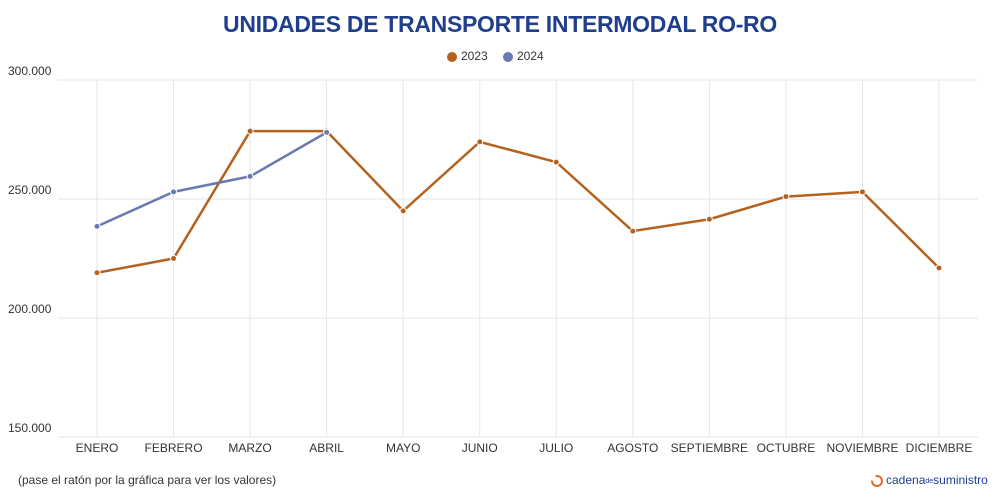 This screenshot has height=500, width=1000. I want to click on x-tick-label: DICIEMBRE, so click(939, 448).